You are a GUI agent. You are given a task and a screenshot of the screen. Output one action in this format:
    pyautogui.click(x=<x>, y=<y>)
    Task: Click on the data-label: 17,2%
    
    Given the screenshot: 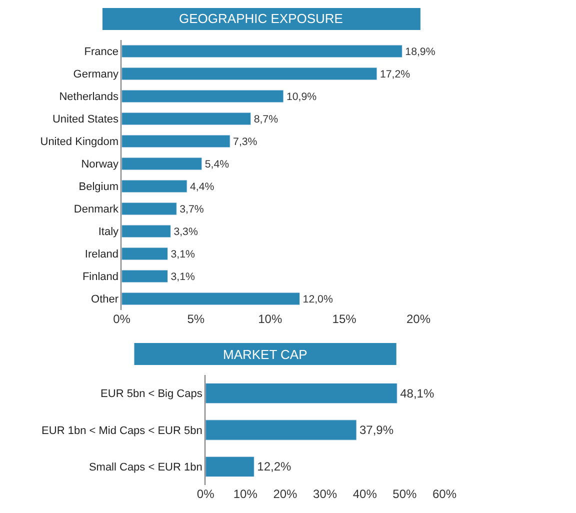 What is the action you would take?
    pyautogui.click(x=395, y=74)
    